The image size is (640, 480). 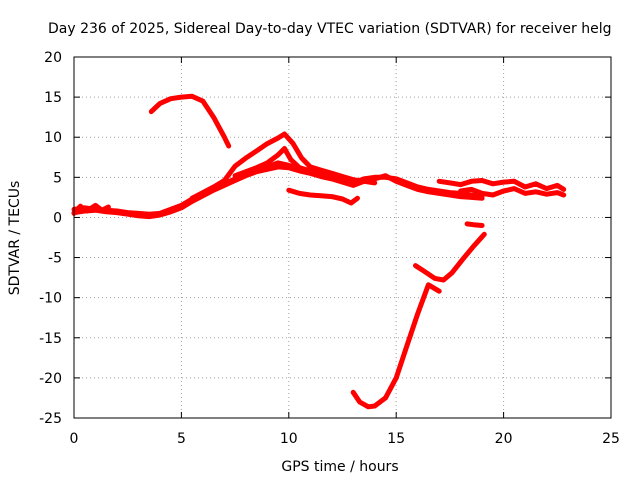 What do you see at coordinates (50, 339) in the screenshot?
I see `y-tick-label: -15` at bounding box center [50, 339].